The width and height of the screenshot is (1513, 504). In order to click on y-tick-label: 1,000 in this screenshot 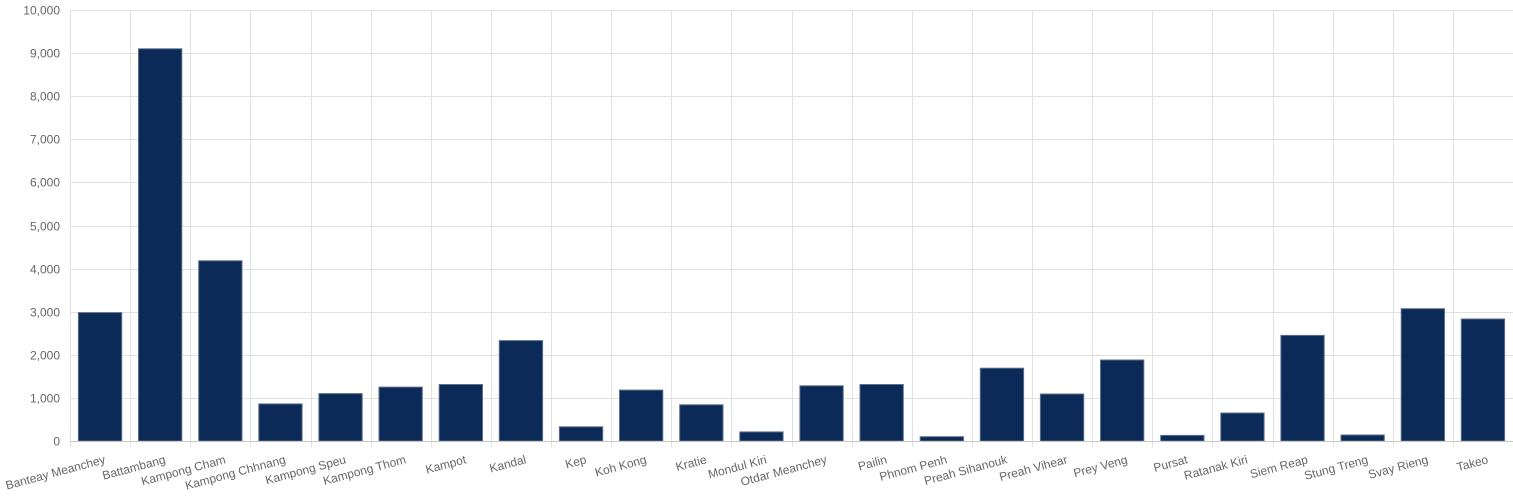, I will do `click(45, 399)`.